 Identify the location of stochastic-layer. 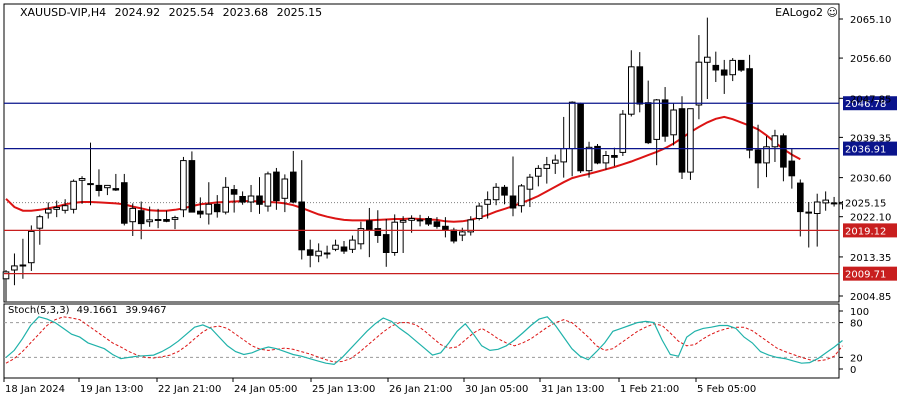
(423, 341).